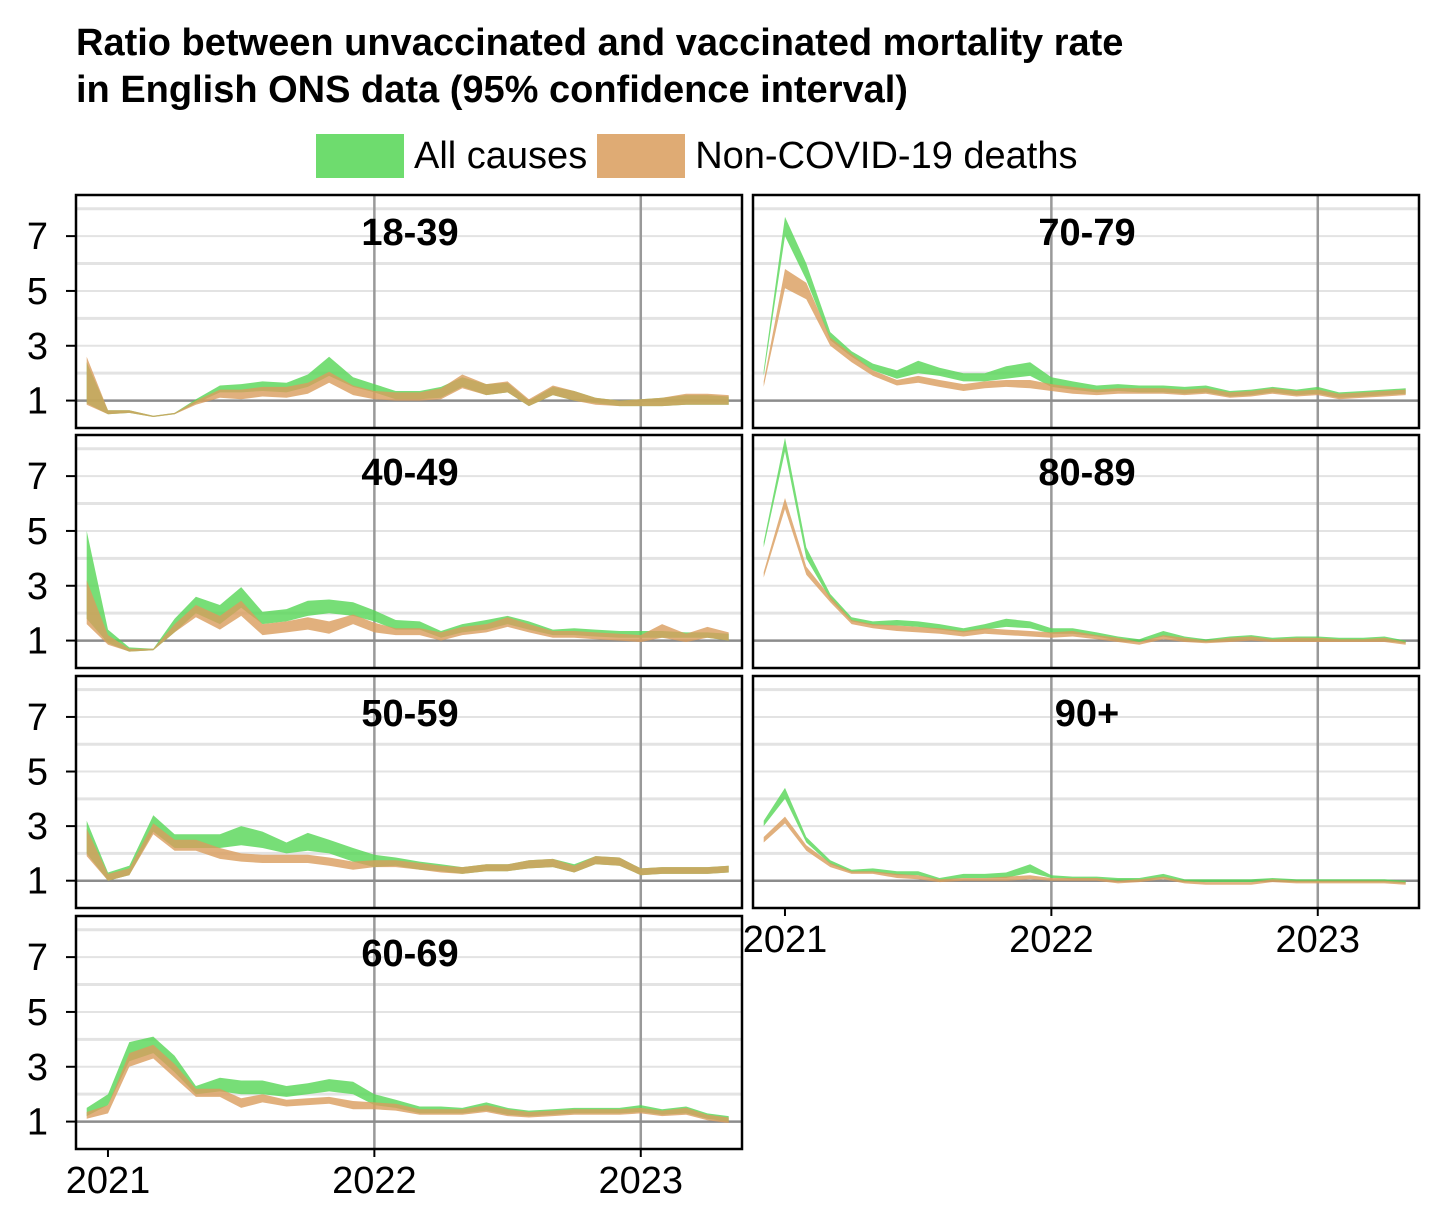 This screenshot has height=1219, width=1447. I want to click on panel-60-69: 60-69 1 3 5 7 2021 2022 2023, so click(385, 1058).